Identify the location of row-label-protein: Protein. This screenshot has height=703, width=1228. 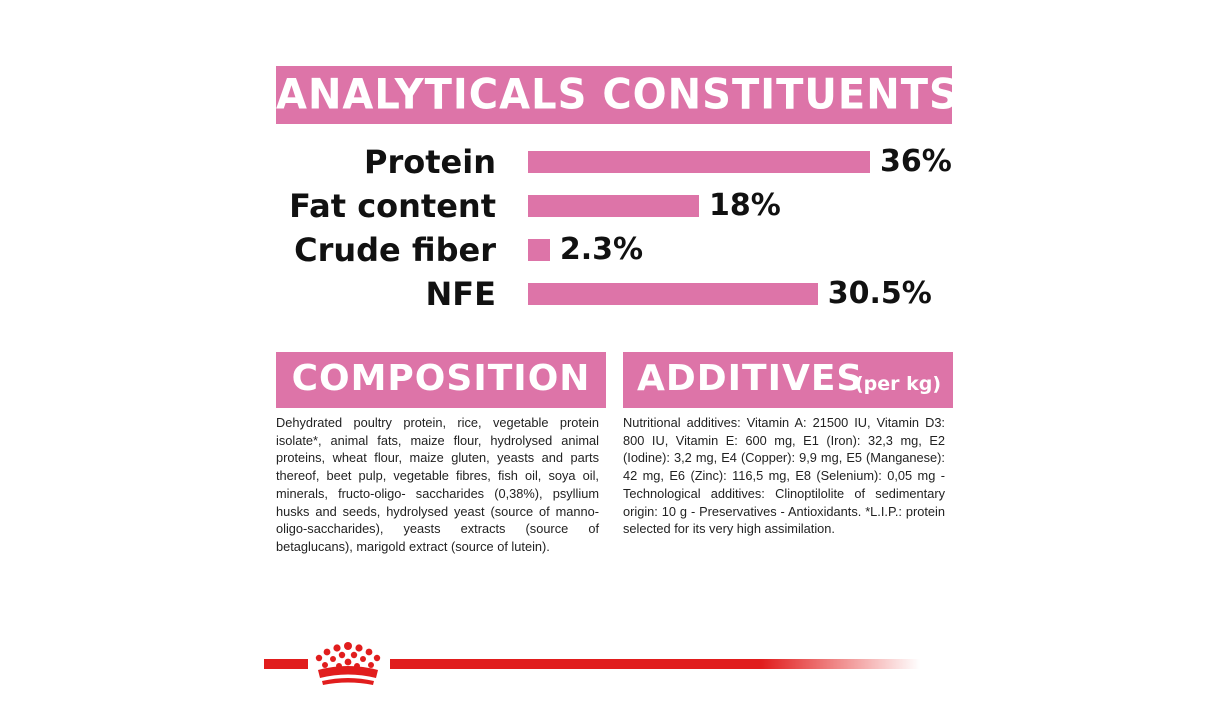
(430, 162).